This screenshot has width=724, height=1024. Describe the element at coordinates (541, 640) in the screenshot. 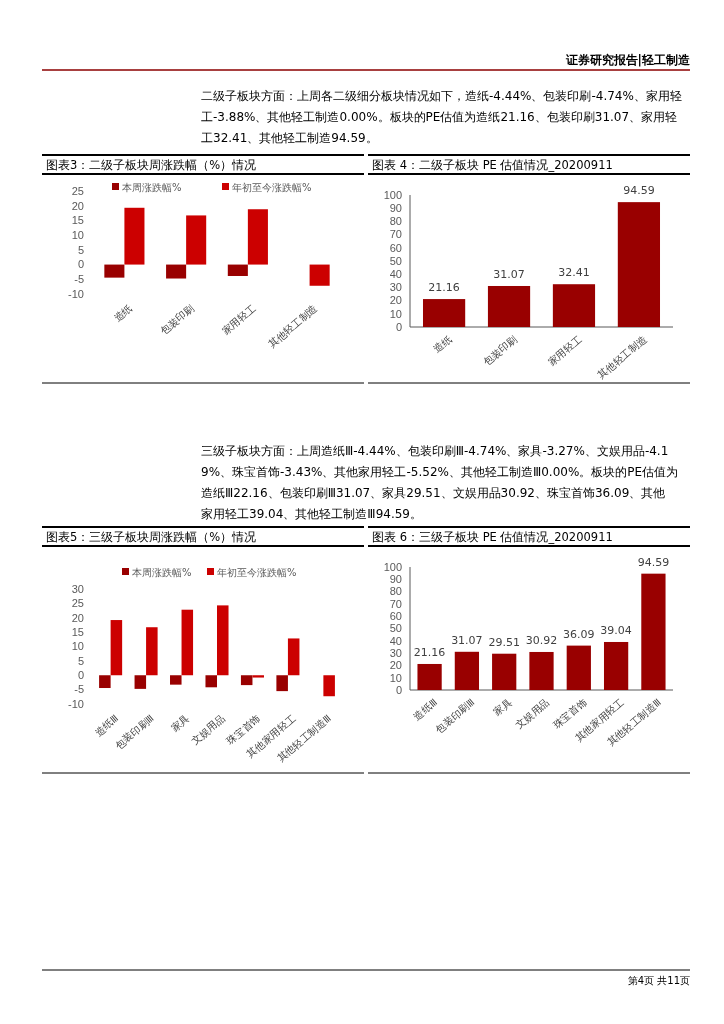

I see `data-label: 30.92` at that location.